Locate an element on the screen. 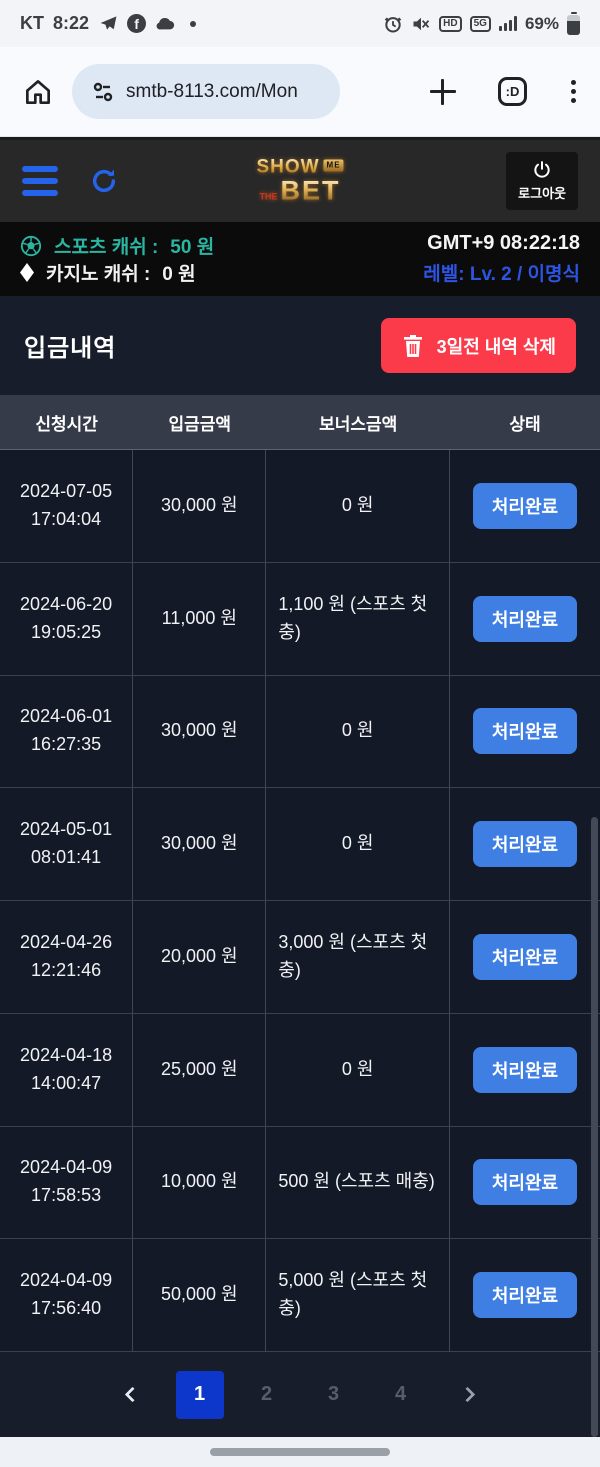 Image resolution: width=600 pixels, height=1467 pixels. alarm-icon is located at coordinates (393, 24).